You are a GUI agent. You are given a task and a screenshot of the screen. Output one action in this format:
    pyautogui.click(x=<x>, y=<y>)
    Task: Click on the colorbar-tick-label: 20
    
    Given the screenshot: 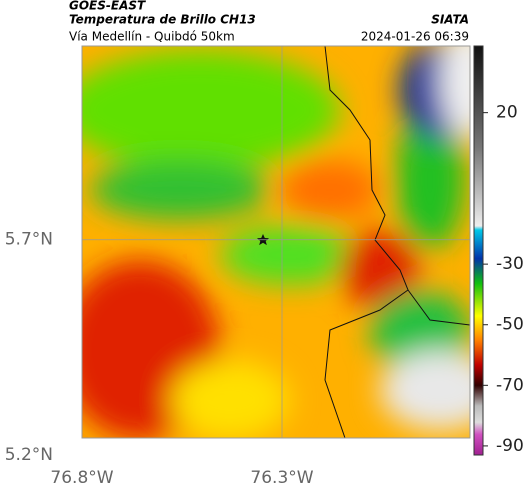 What is the action you would take?
    pyautogui.click(x=507, y=113)
    